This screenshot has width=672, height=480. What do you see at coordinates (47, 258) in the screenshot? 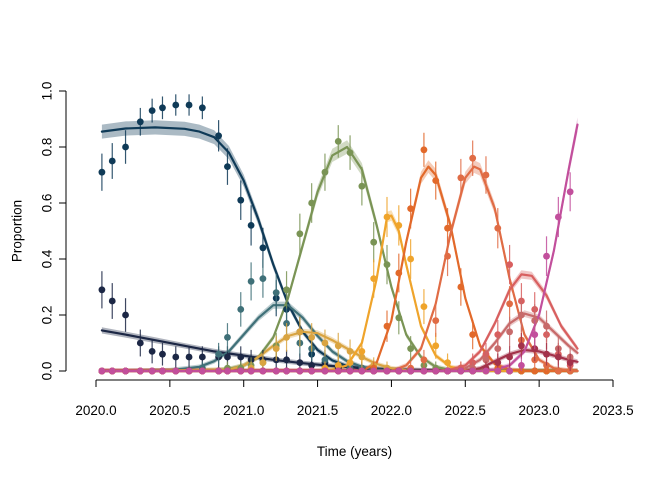
I see `y-tick-label: 0.4` at bounding box center [47, 258].